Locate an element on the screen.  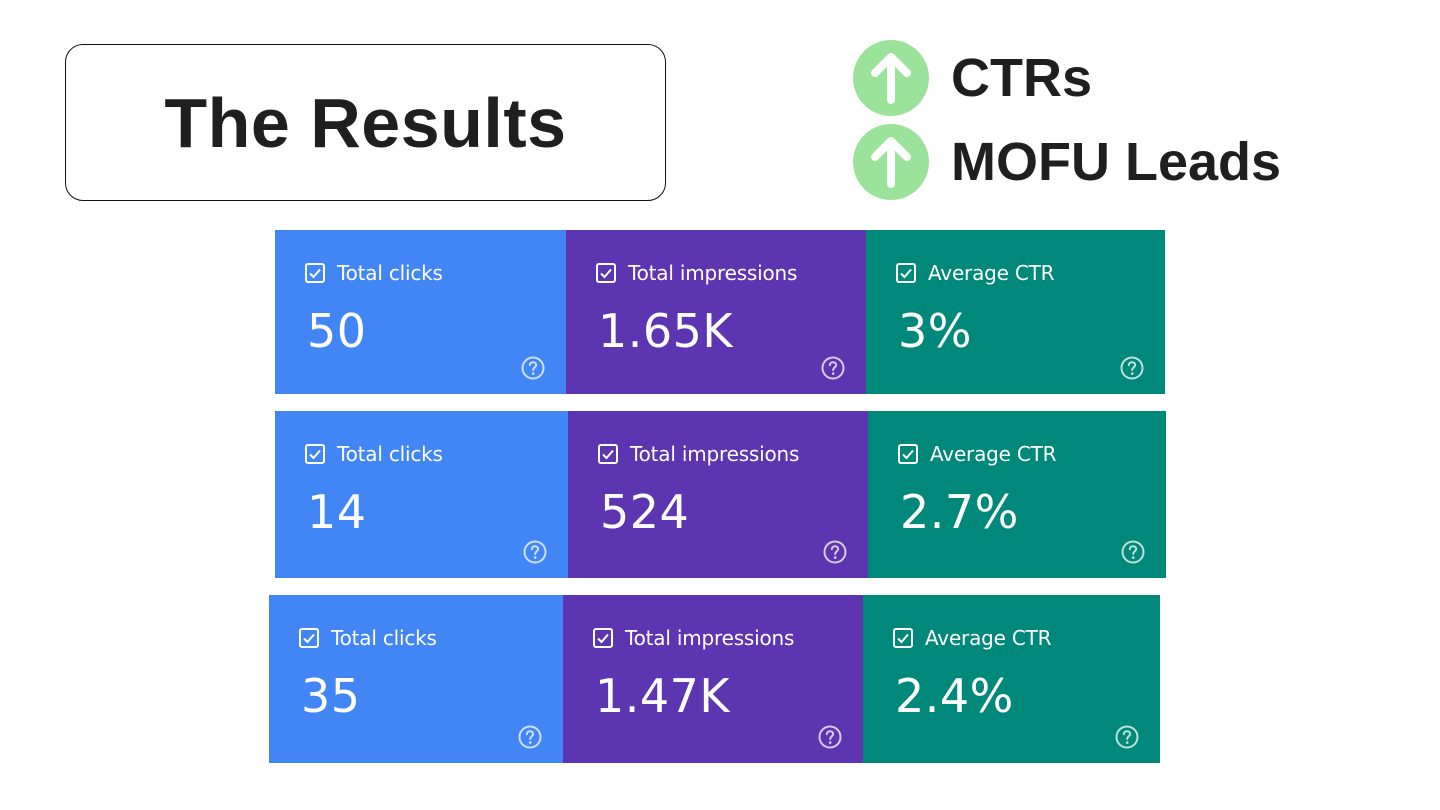
page-title: The Results is located at coordinates (365, 122).